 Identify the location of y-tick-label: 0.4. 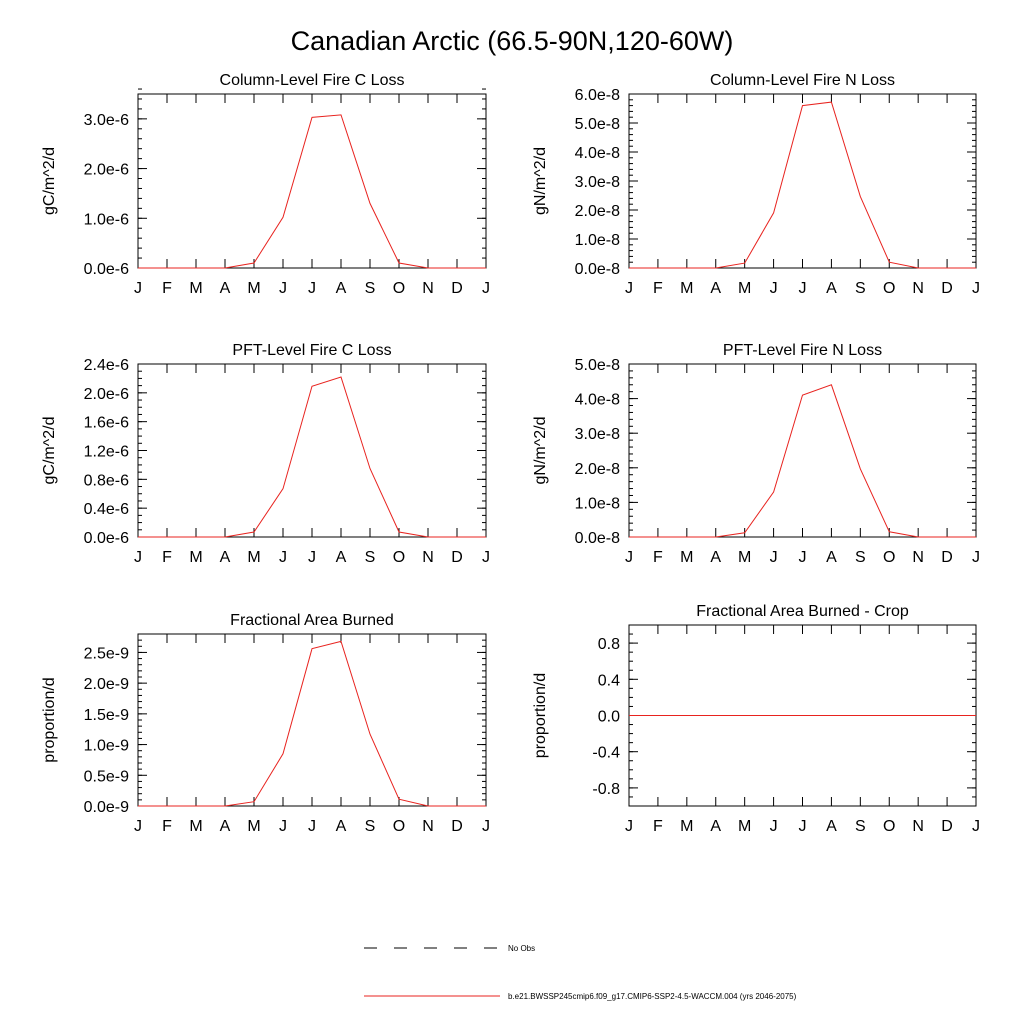
(609, 680).